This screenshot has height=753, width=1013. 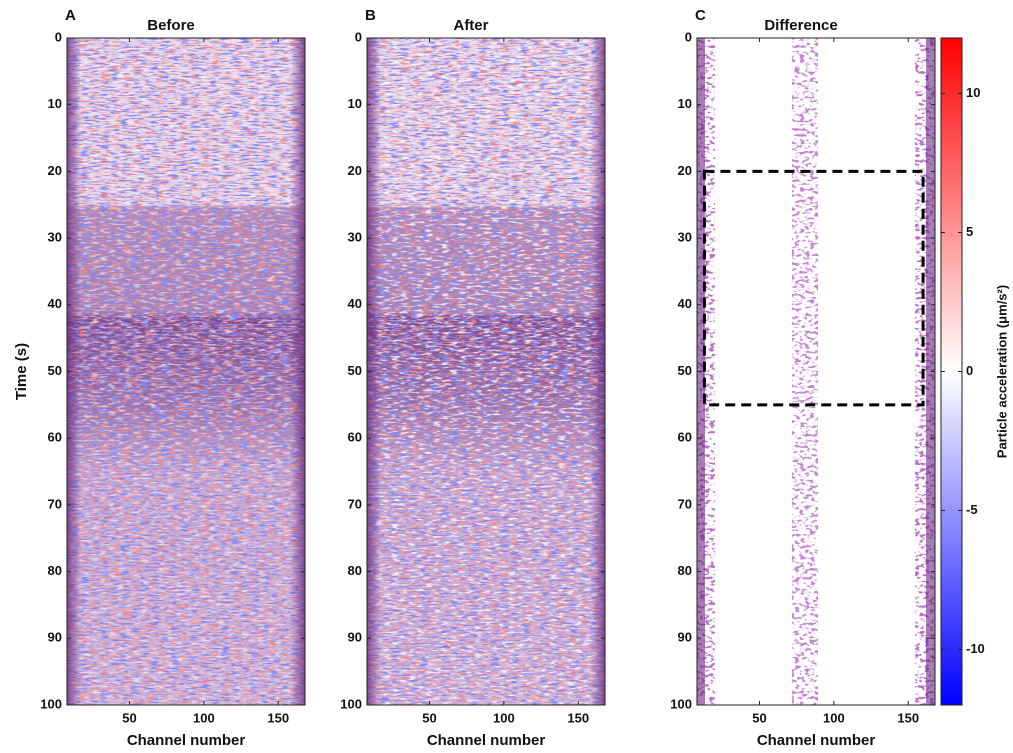 I want to click on dashed-box, so click(x=813, y=288).